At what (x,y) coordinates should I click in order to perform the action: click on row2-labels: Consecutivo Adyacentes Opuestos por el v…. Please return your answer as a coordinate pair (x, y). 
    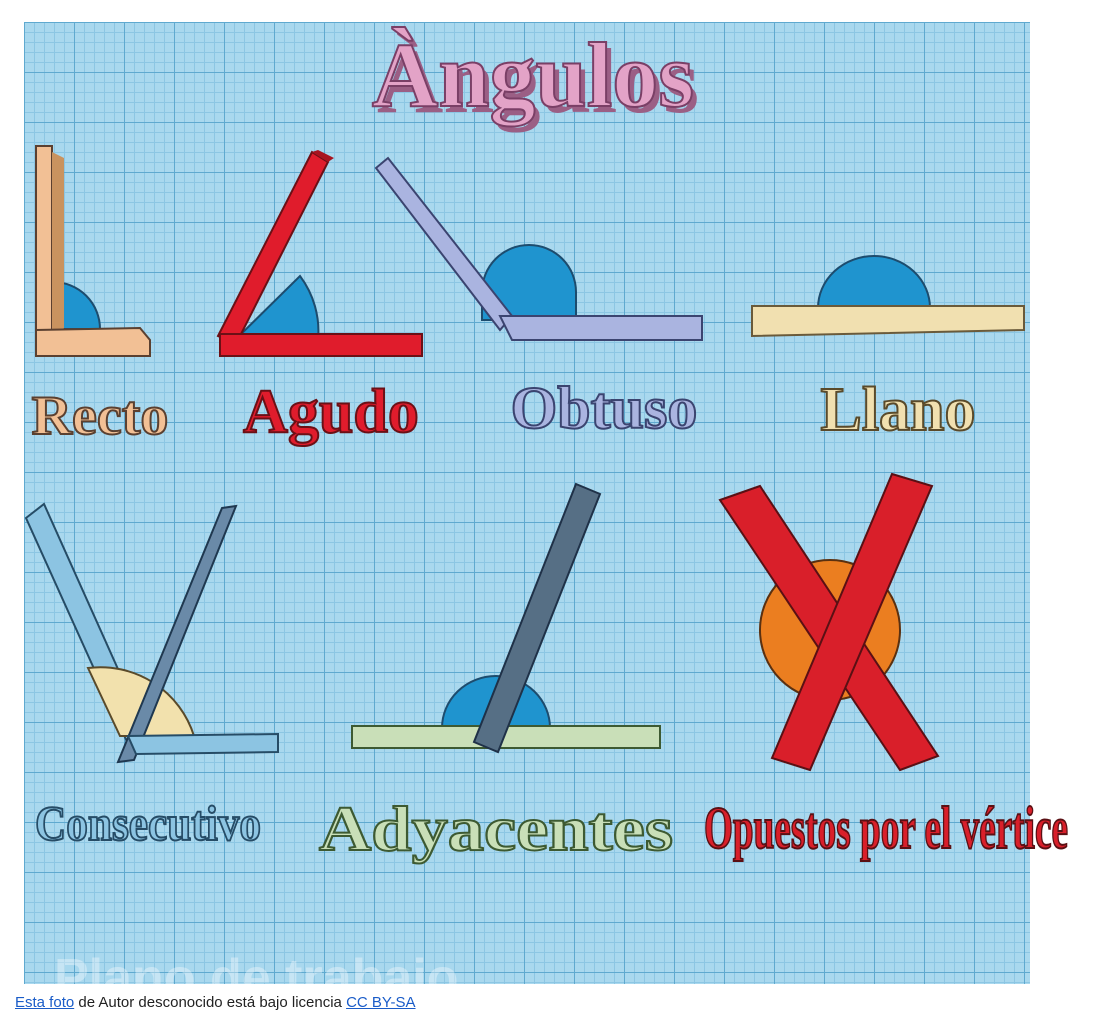
    Looking at the image, I should click on (551, 828).